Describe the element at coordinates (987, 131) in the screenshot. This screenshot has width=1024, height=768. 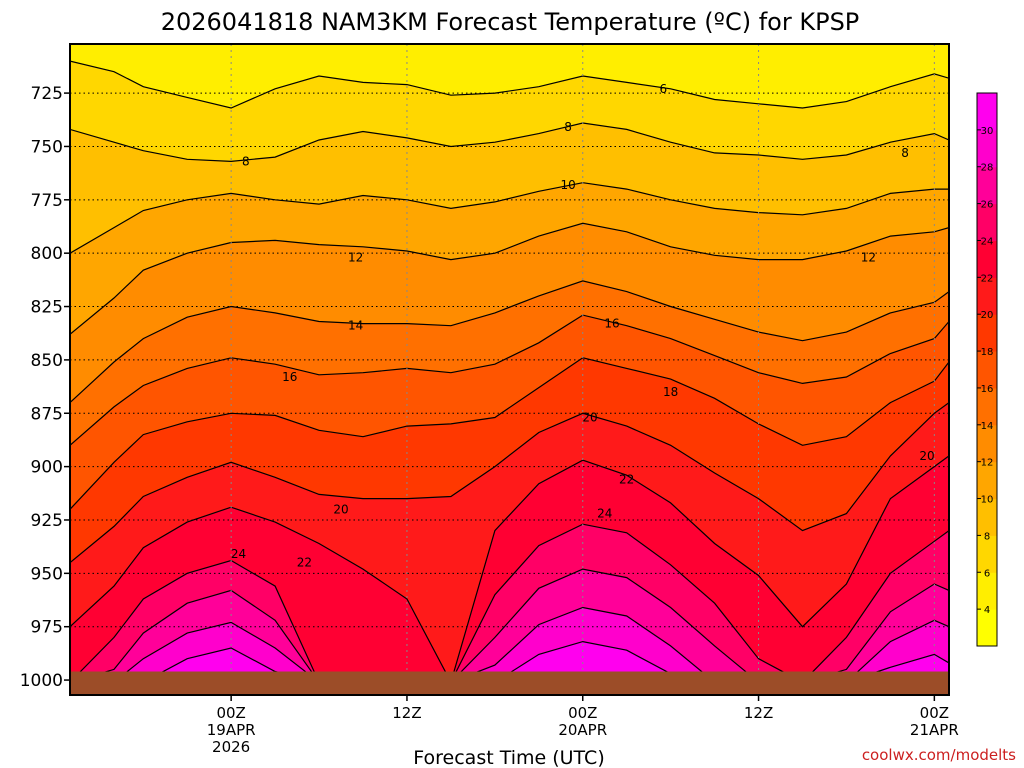
I see `colorbar-label-30: 30` at that location.